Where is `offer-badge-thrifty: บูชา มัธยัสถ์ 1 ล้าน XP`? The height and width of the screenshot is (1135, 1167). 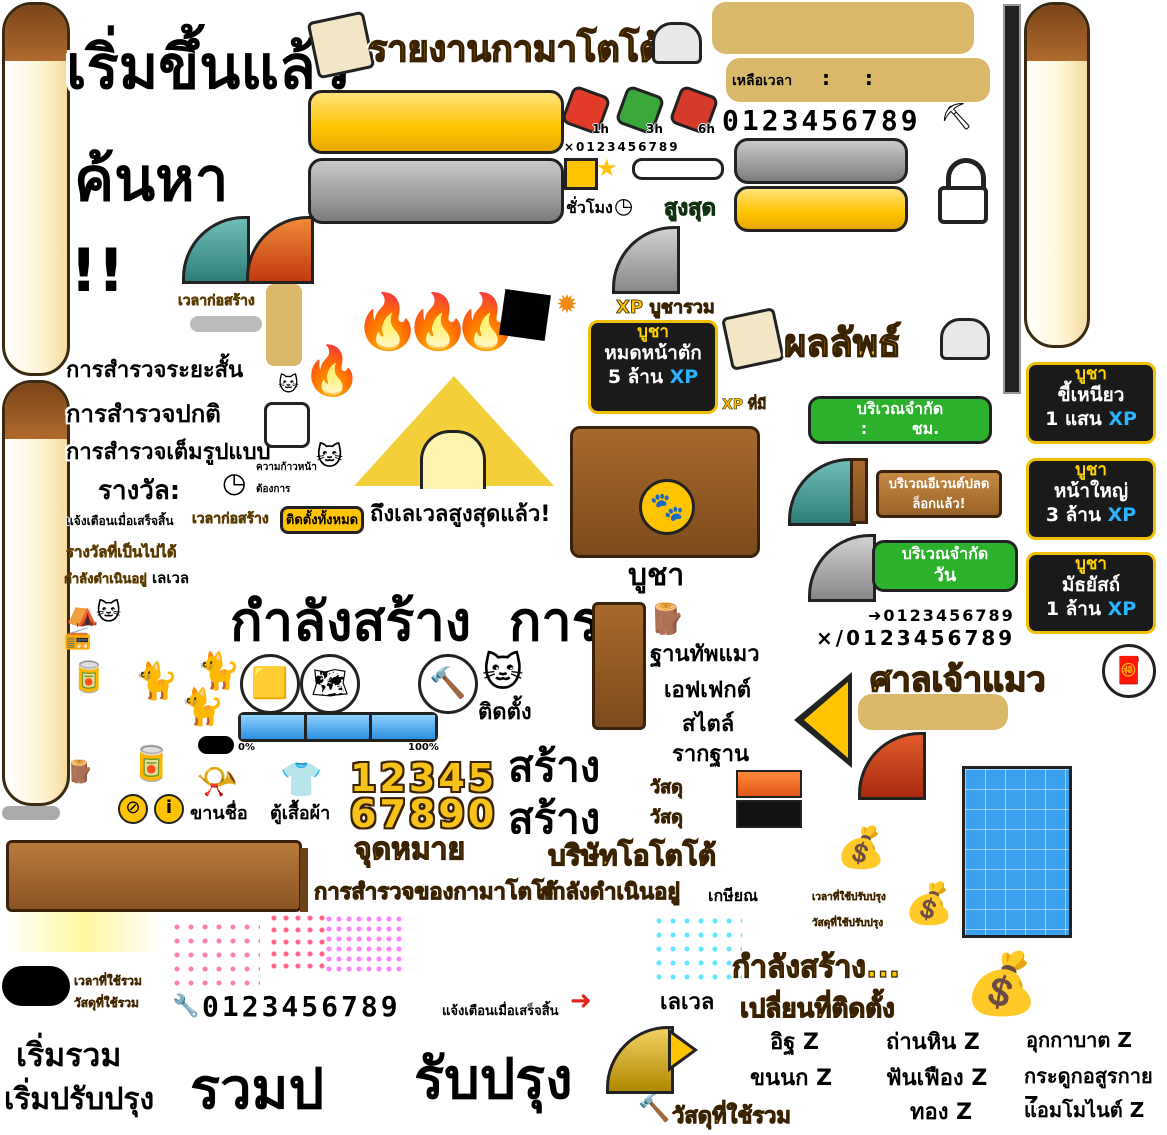 offer-badge-thrifty: บูชา มัธยัสถ์ 1 ล้าน XP is located at coordinates (1091, 593).